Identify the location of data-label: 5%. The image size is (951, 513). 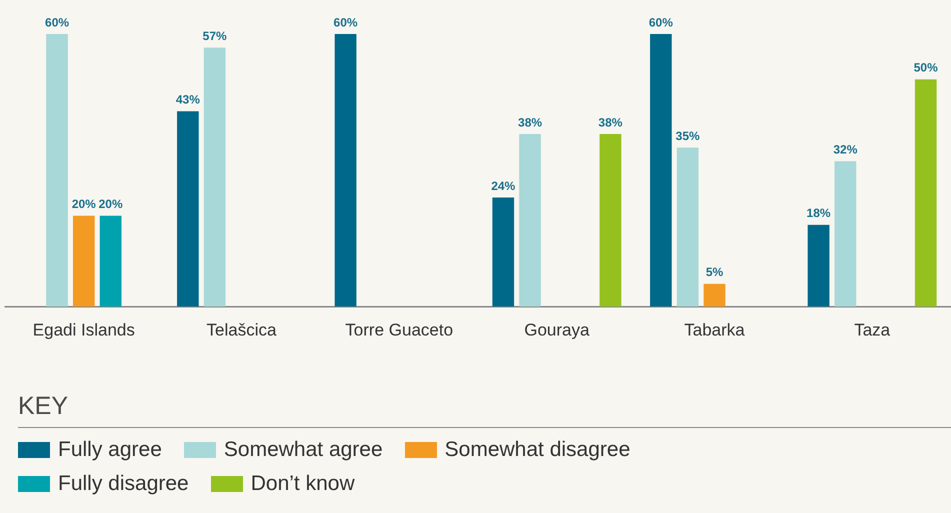
(715, 272).